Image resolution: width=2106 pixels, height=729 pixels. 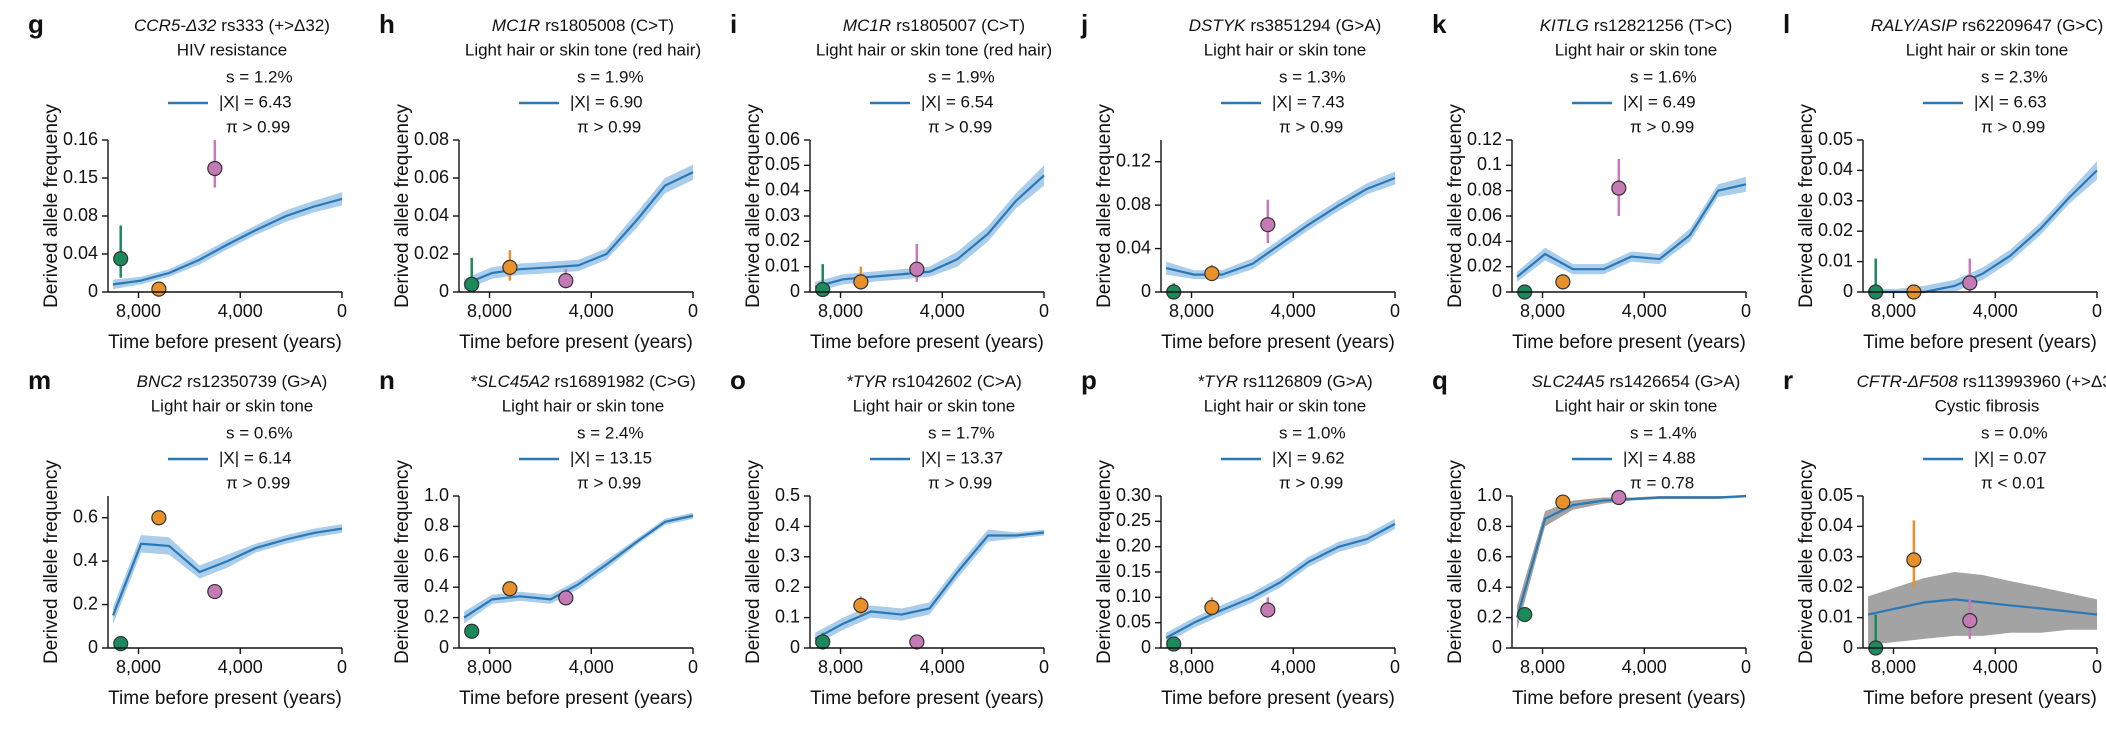 I want to click on y-tick-label: 0.3, so click(x=787, y=556).